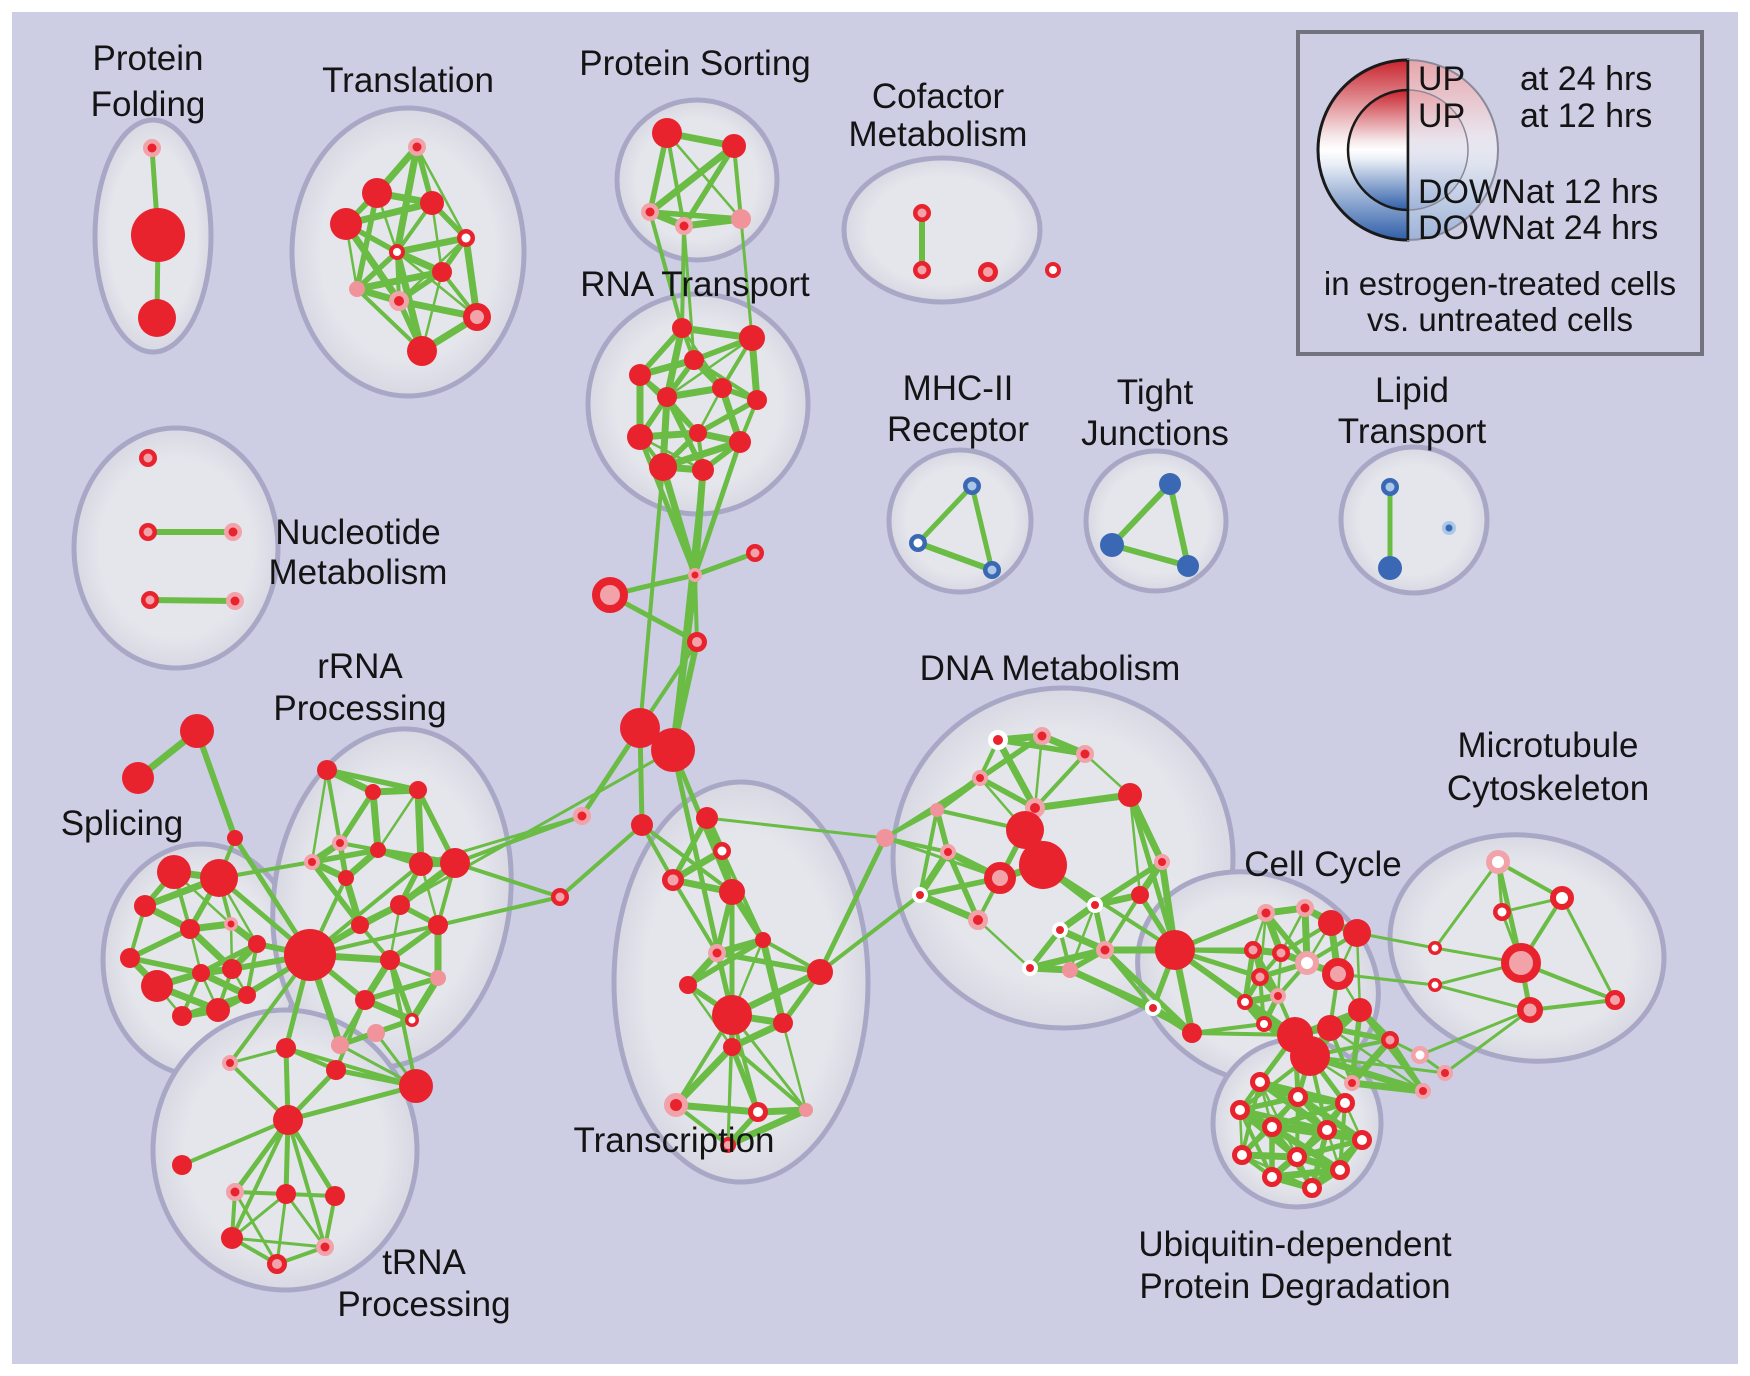 This screenshot has width=1750, height=1376. What do you see at coordinates (942, 230) in the screenshot?
I see `cluster-ellipse-cofactor` at bounding box center [942, 230].